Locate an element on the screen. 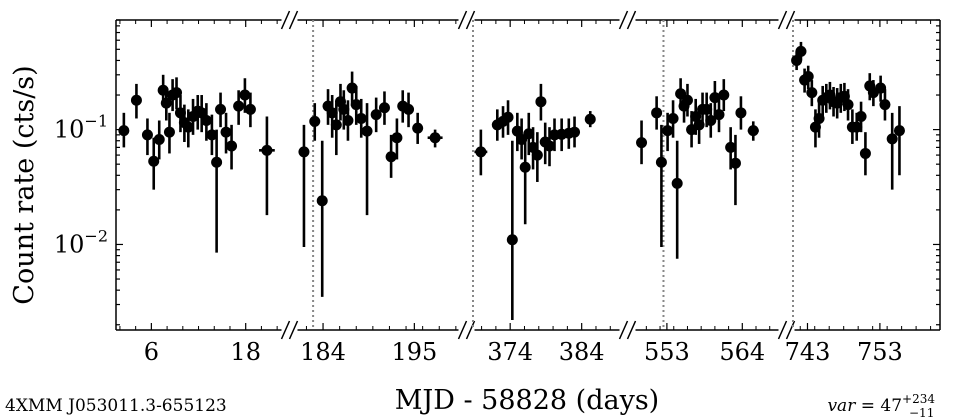 The width and height of the screenshot is (960, 420). y-axis-label: Count rate (cts/s) is located at coordinates (24, 184).